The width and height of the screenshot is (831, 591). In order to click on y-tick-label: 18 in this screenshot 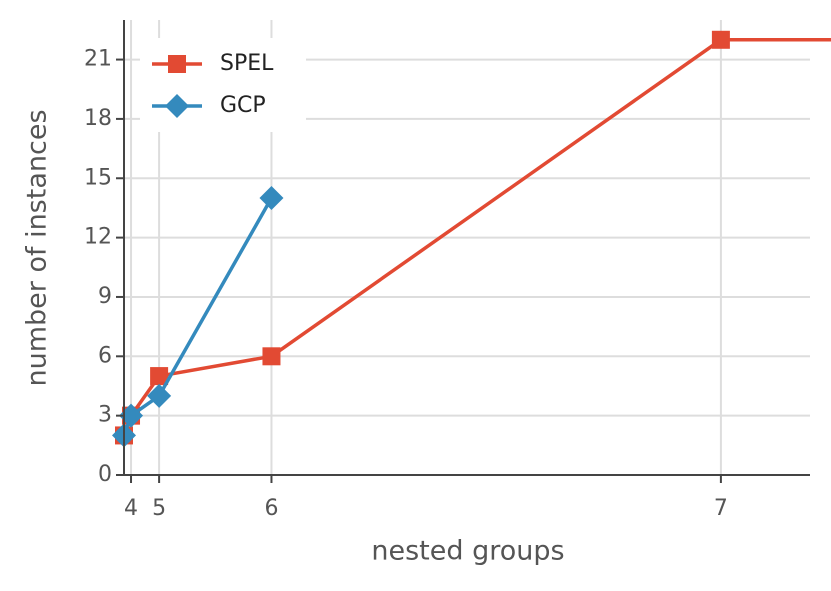, I will do `click(98, 118)`.